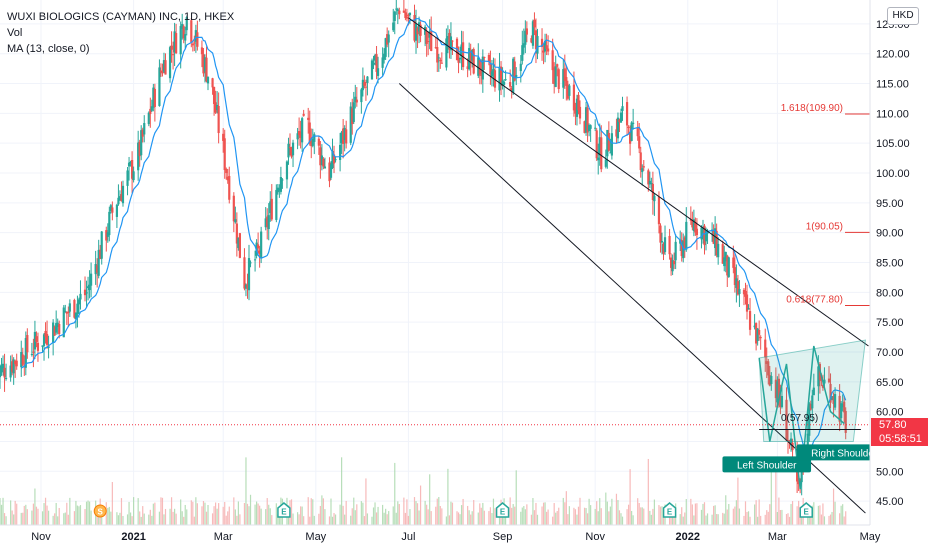 This screenshot has width=932, height=550. Describe the element at coordinates (899, 424) in the screenshot. I see `last-price-tag: 57.80` at that location.